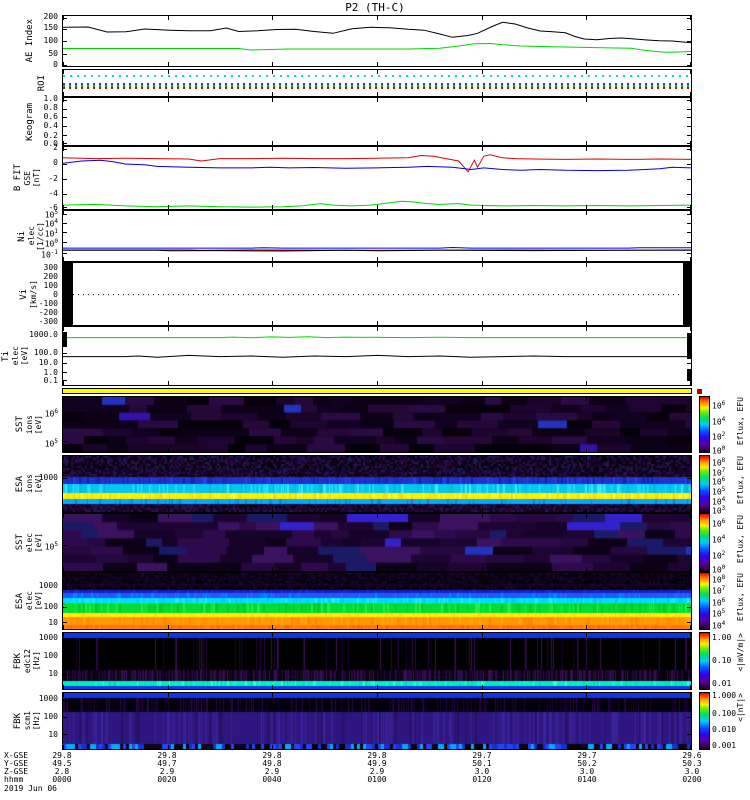 The height and width of the screenshot is (800, 750). Describe the element at coordinates (50, 99) in the screenshot. I see `y-tick-label: 1.0` at that location.